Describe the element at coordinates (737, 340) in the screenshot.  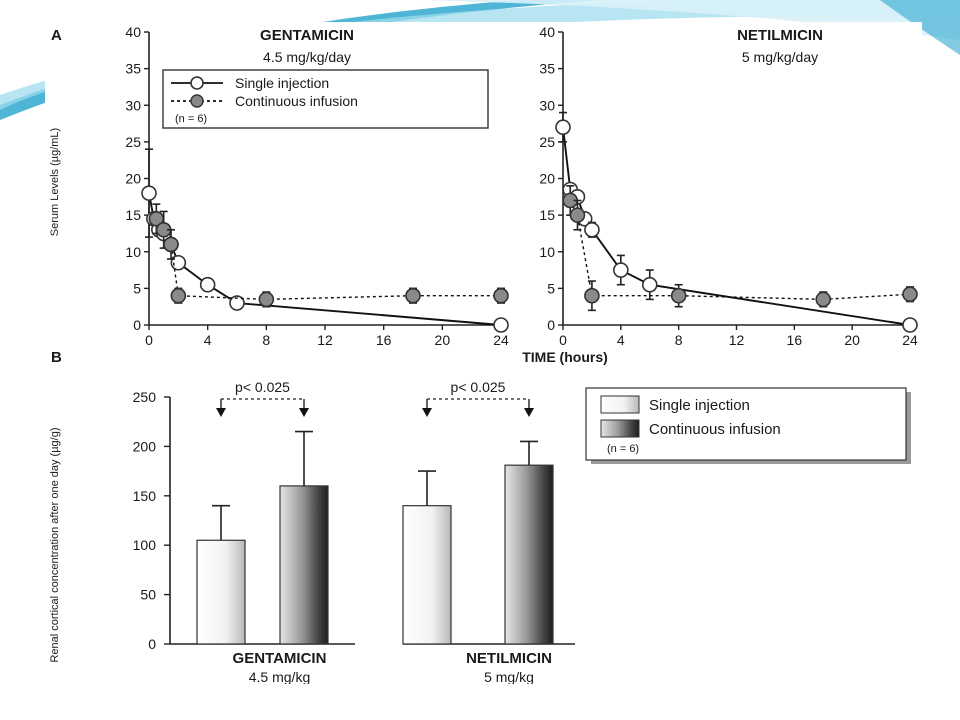
I see `netilmicin-xtick-label: 12` at that location.